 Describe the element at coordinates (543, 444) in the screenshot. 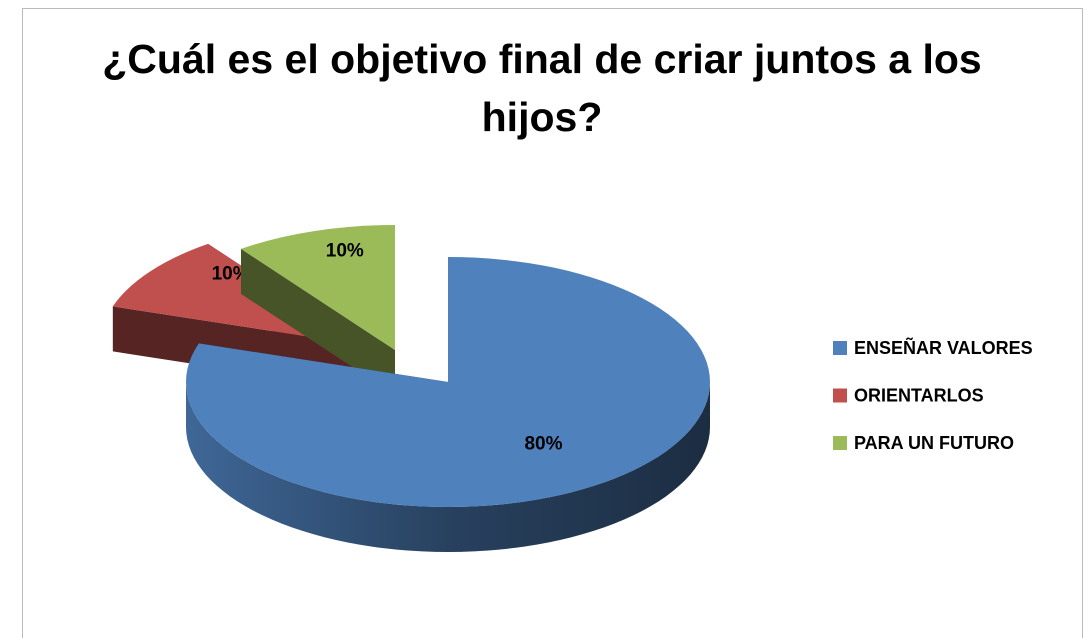

I see `data-label: 80%` at that location.